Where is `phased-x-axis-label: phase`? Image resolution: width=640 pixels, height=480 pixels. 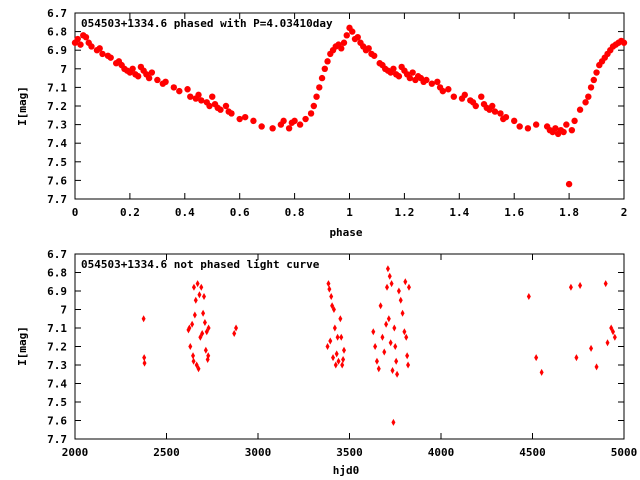
phased-x-axis-label: phase is located at coordinates (345, 232).